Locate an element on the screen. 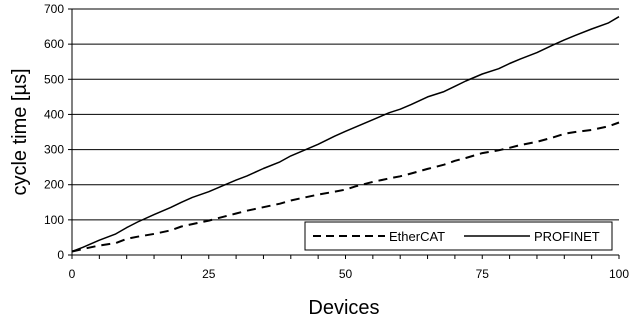 This screenshot has height=322, width=629. x-tick-label: 75 is located at coordinates (483, 274).